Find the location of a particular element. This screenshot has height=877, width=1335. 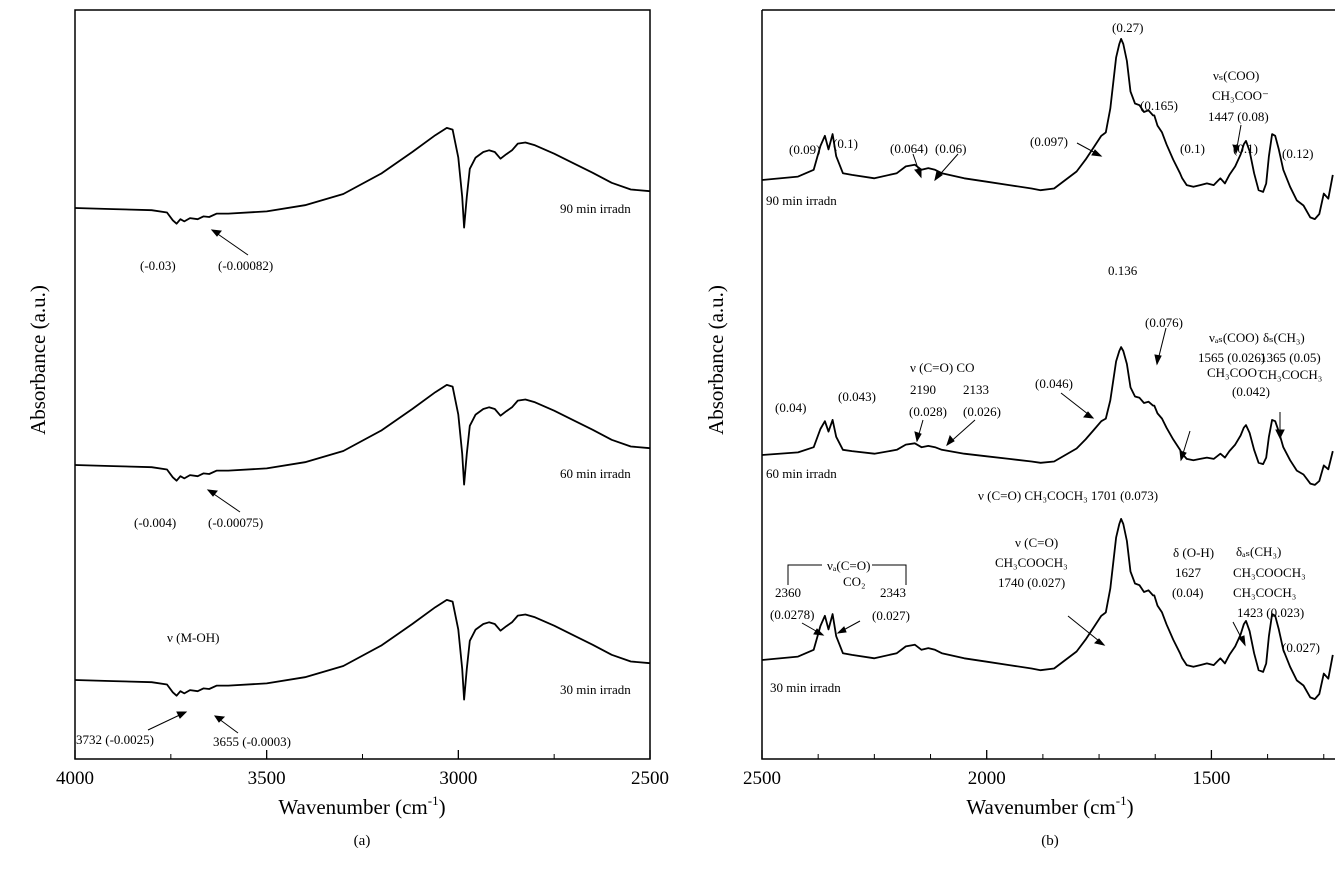

annotation-b: δ (O-H) is located at coordinates (1193, 552).